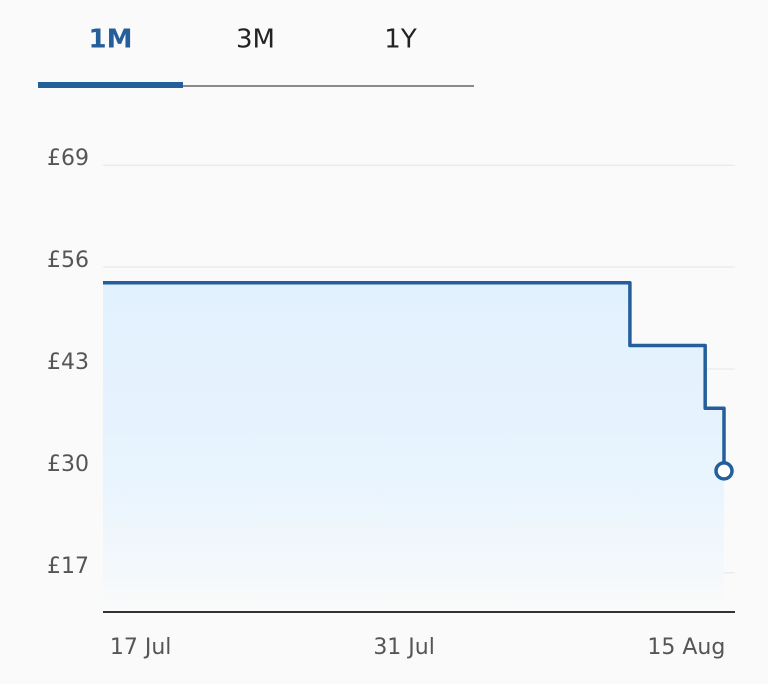 The height and width of the screenshot is (684, 768). I want to click on y-tick-label: £69, so click(68, 158).